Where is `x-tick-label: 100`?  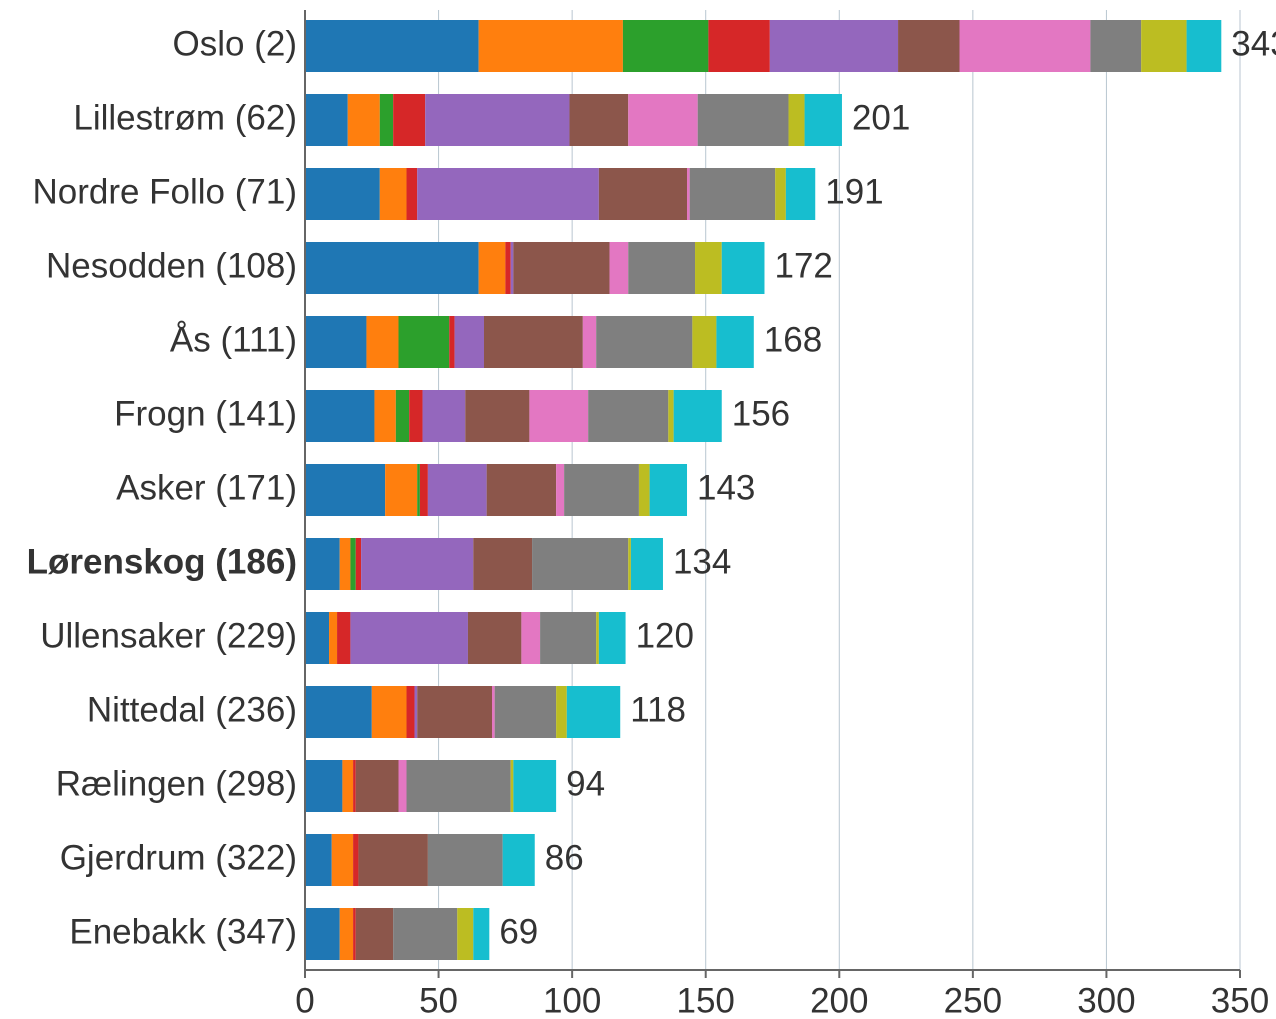
x-tick-label: 100 is located at coordinates (572, 1000).